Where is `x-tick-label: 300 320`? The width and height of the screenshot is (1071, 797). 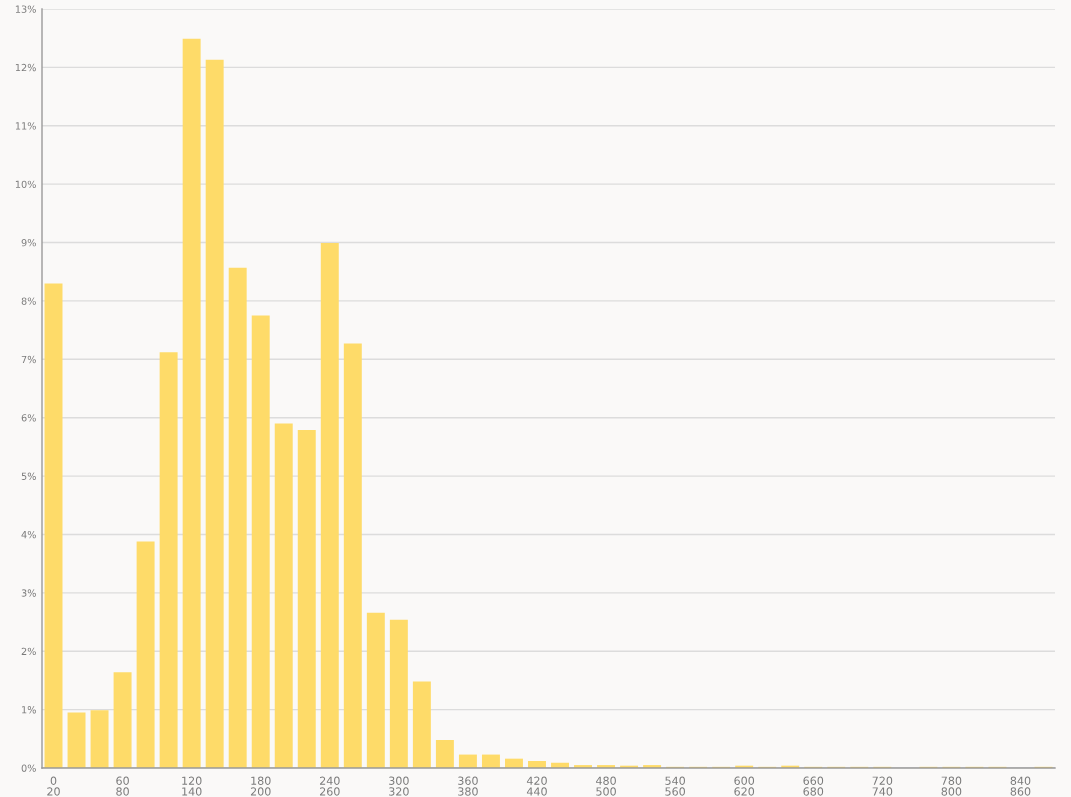 x-tick-label: 300 320 is located at coordinates (399, 786).